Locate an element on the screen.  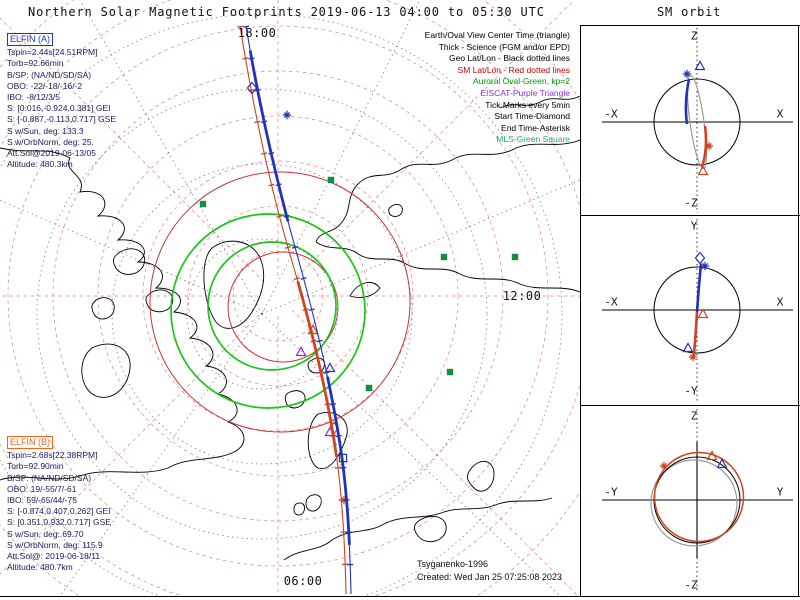
start-diamond-marker is located at coordinates (700, 258).